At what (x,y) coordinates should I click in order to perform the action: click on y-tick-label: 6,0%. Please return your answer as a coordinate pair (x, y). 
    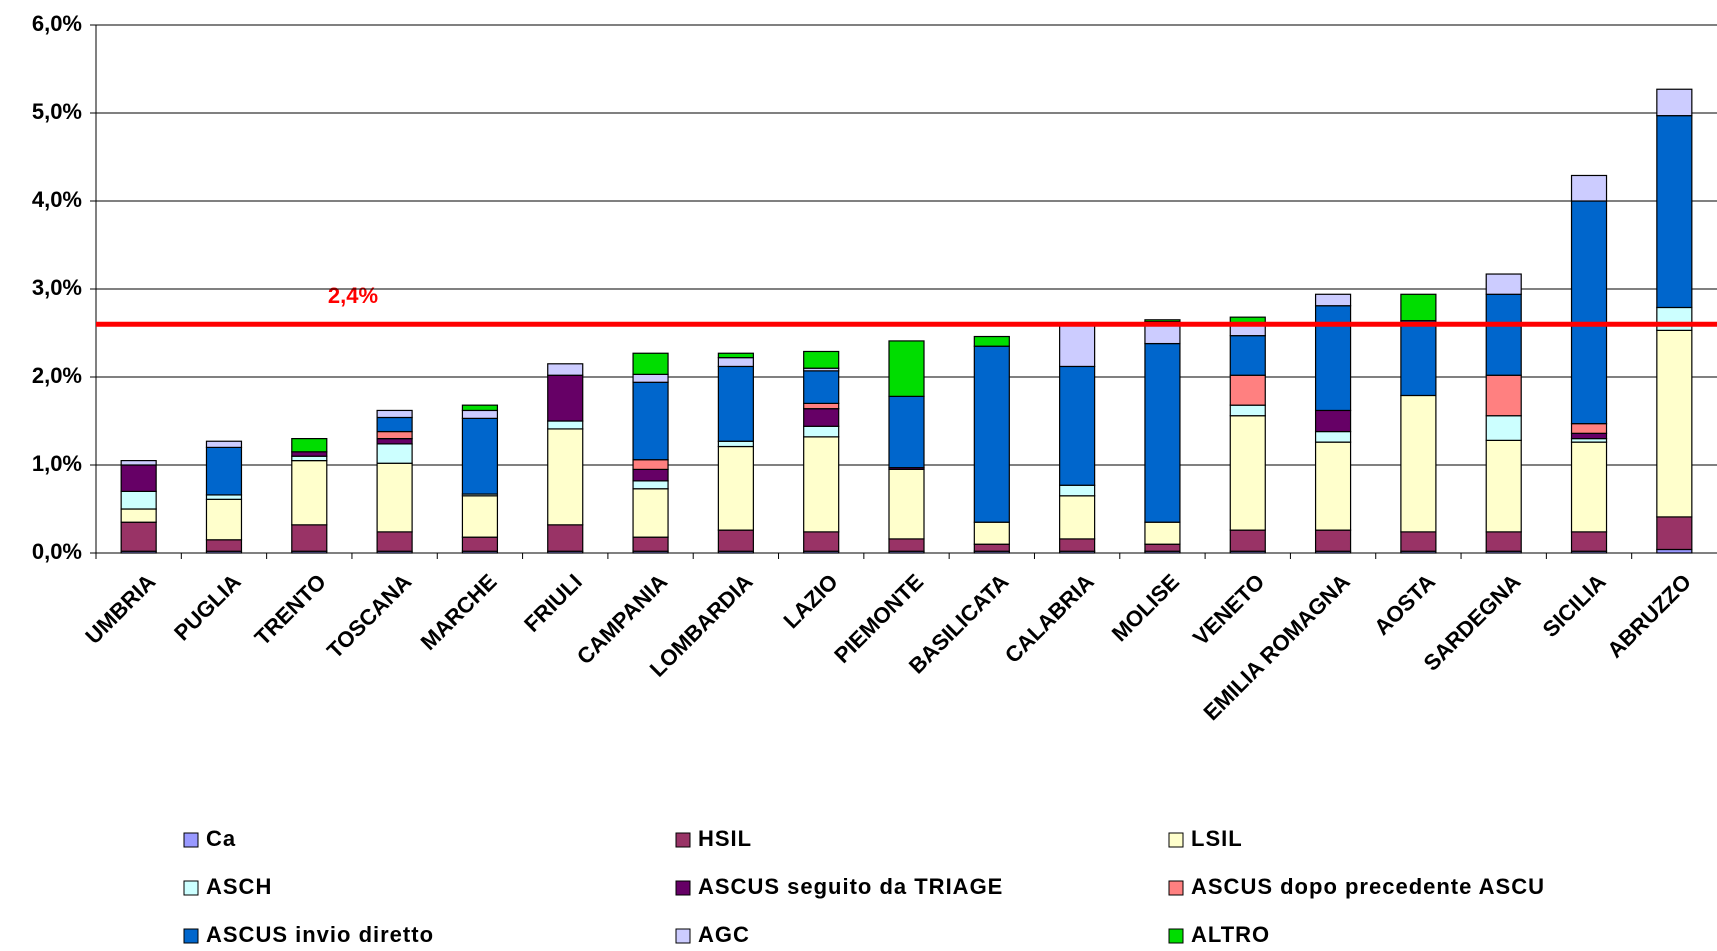
    Looking at the image, I should click on (57, 23).